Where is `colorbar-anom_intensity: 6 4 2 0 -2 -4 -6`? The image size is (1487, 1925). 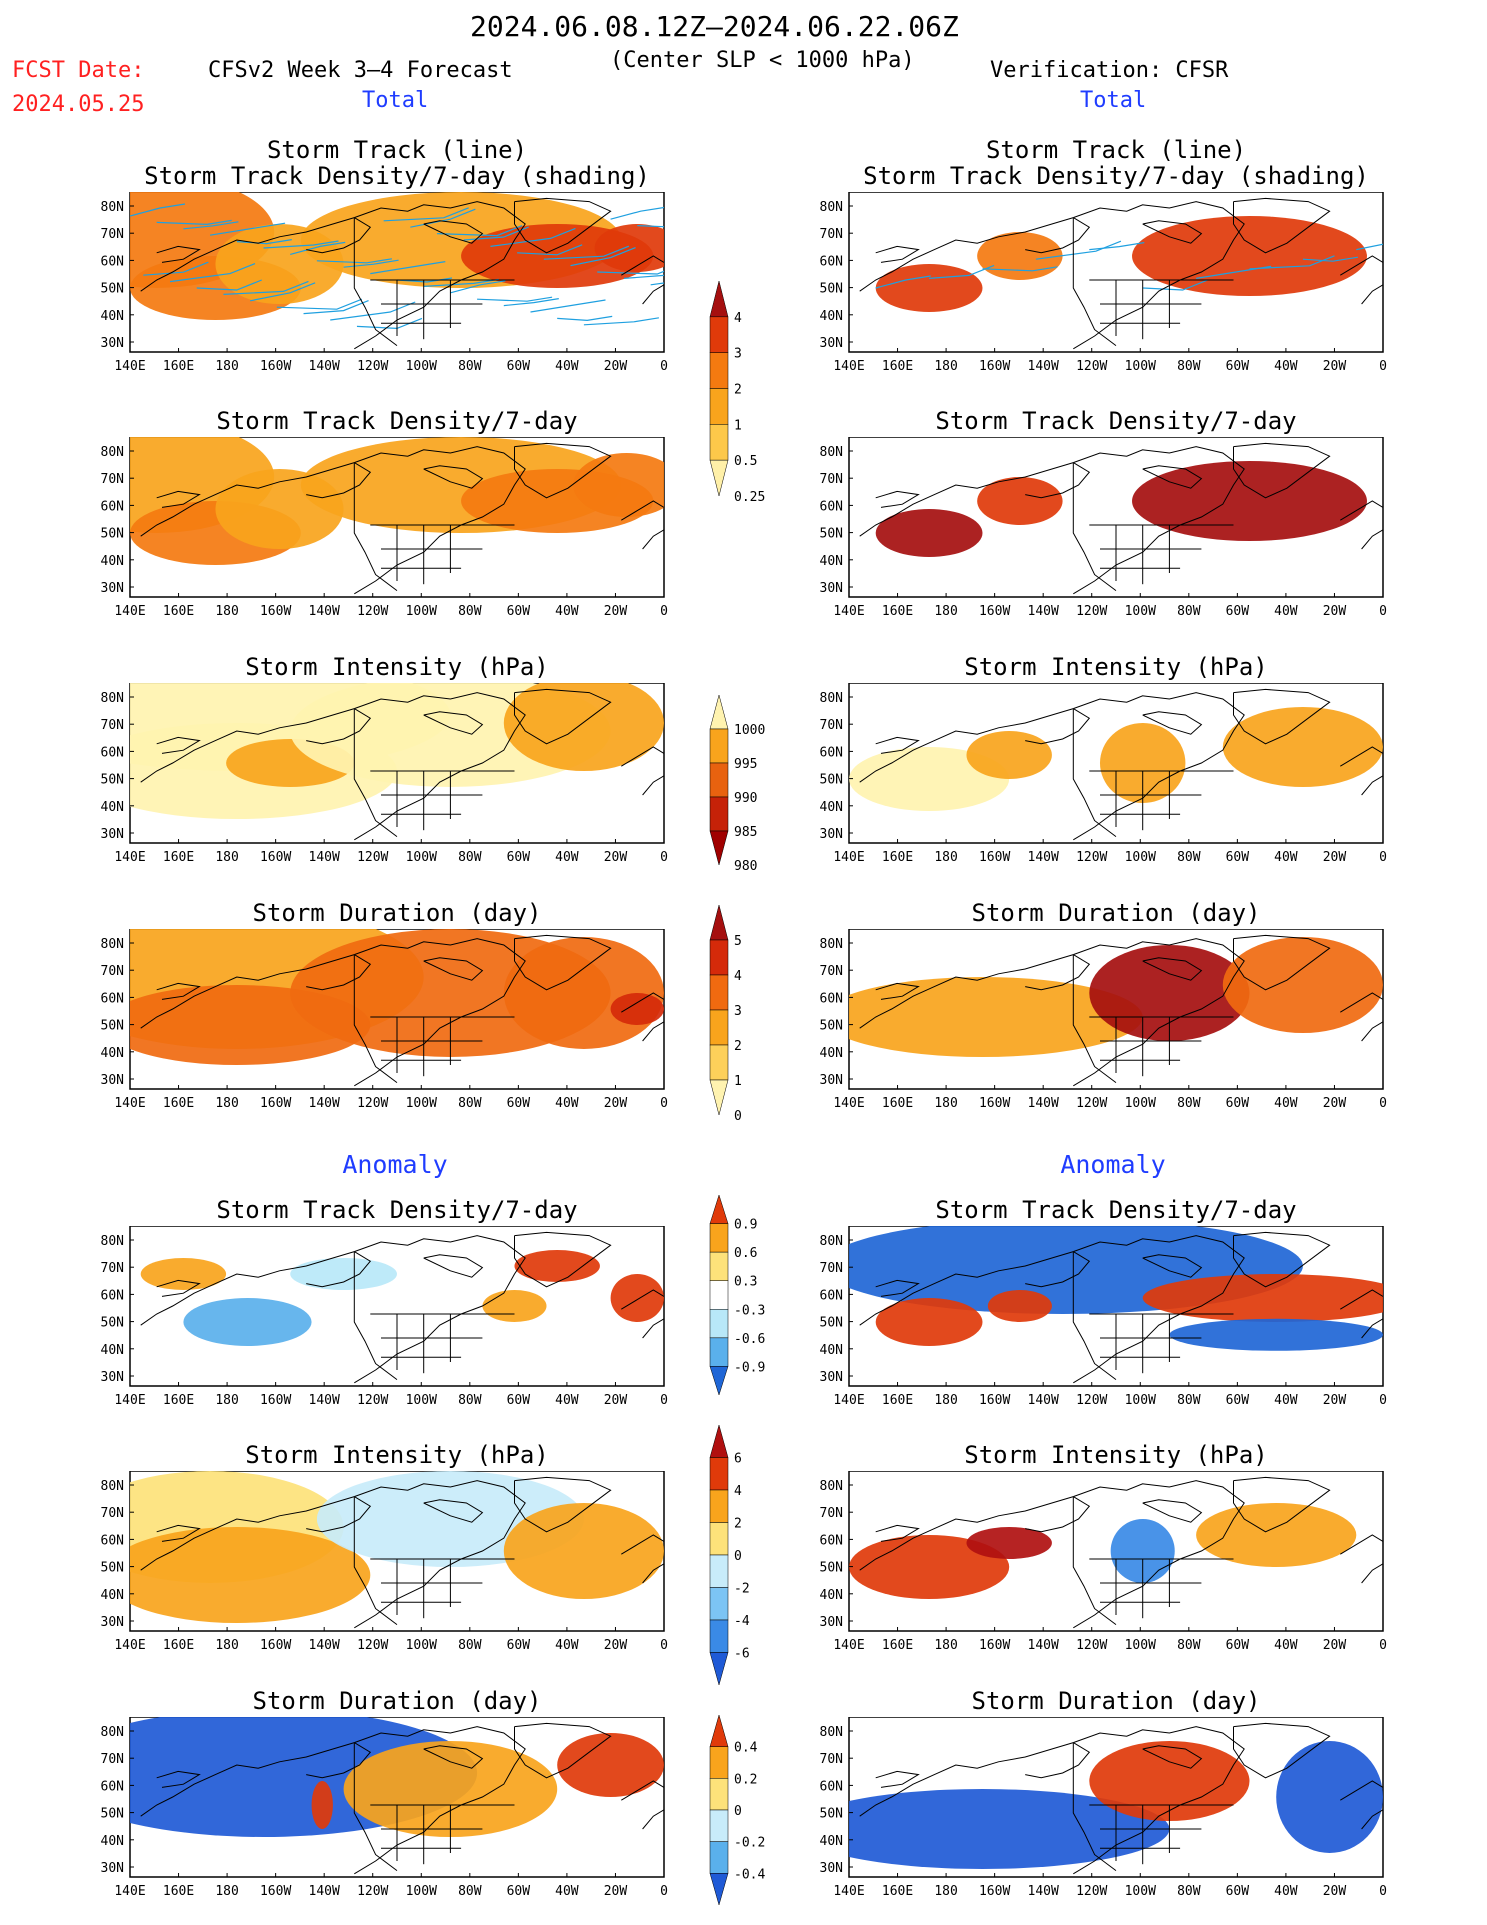
colorbar-anom_intensity: 6 4 2 0 -2 -4 -6 is located at coordinates (729, 1555).